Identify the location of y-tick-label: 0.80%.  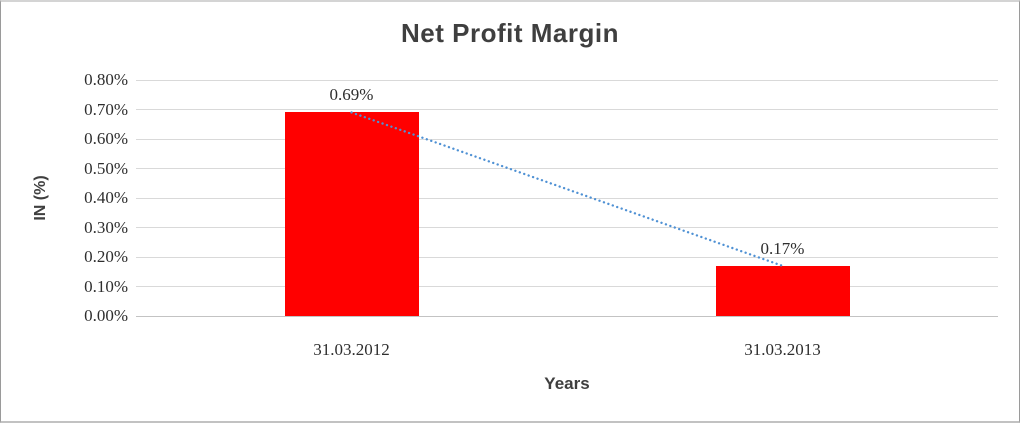
(106, 79).